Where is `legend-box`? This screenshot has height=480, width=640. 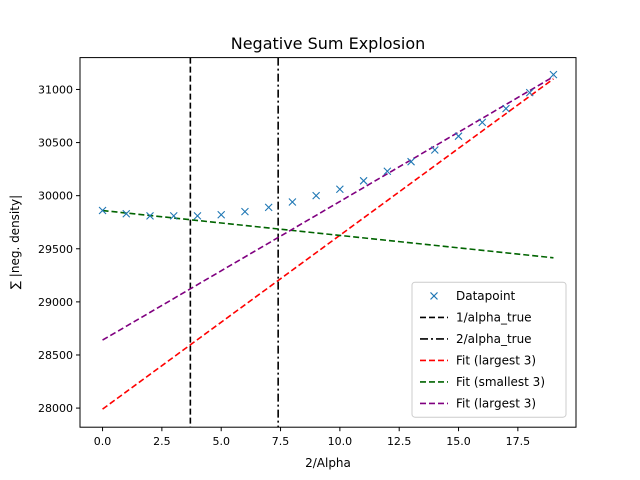
legend-box is located at coordinates (489, 349).